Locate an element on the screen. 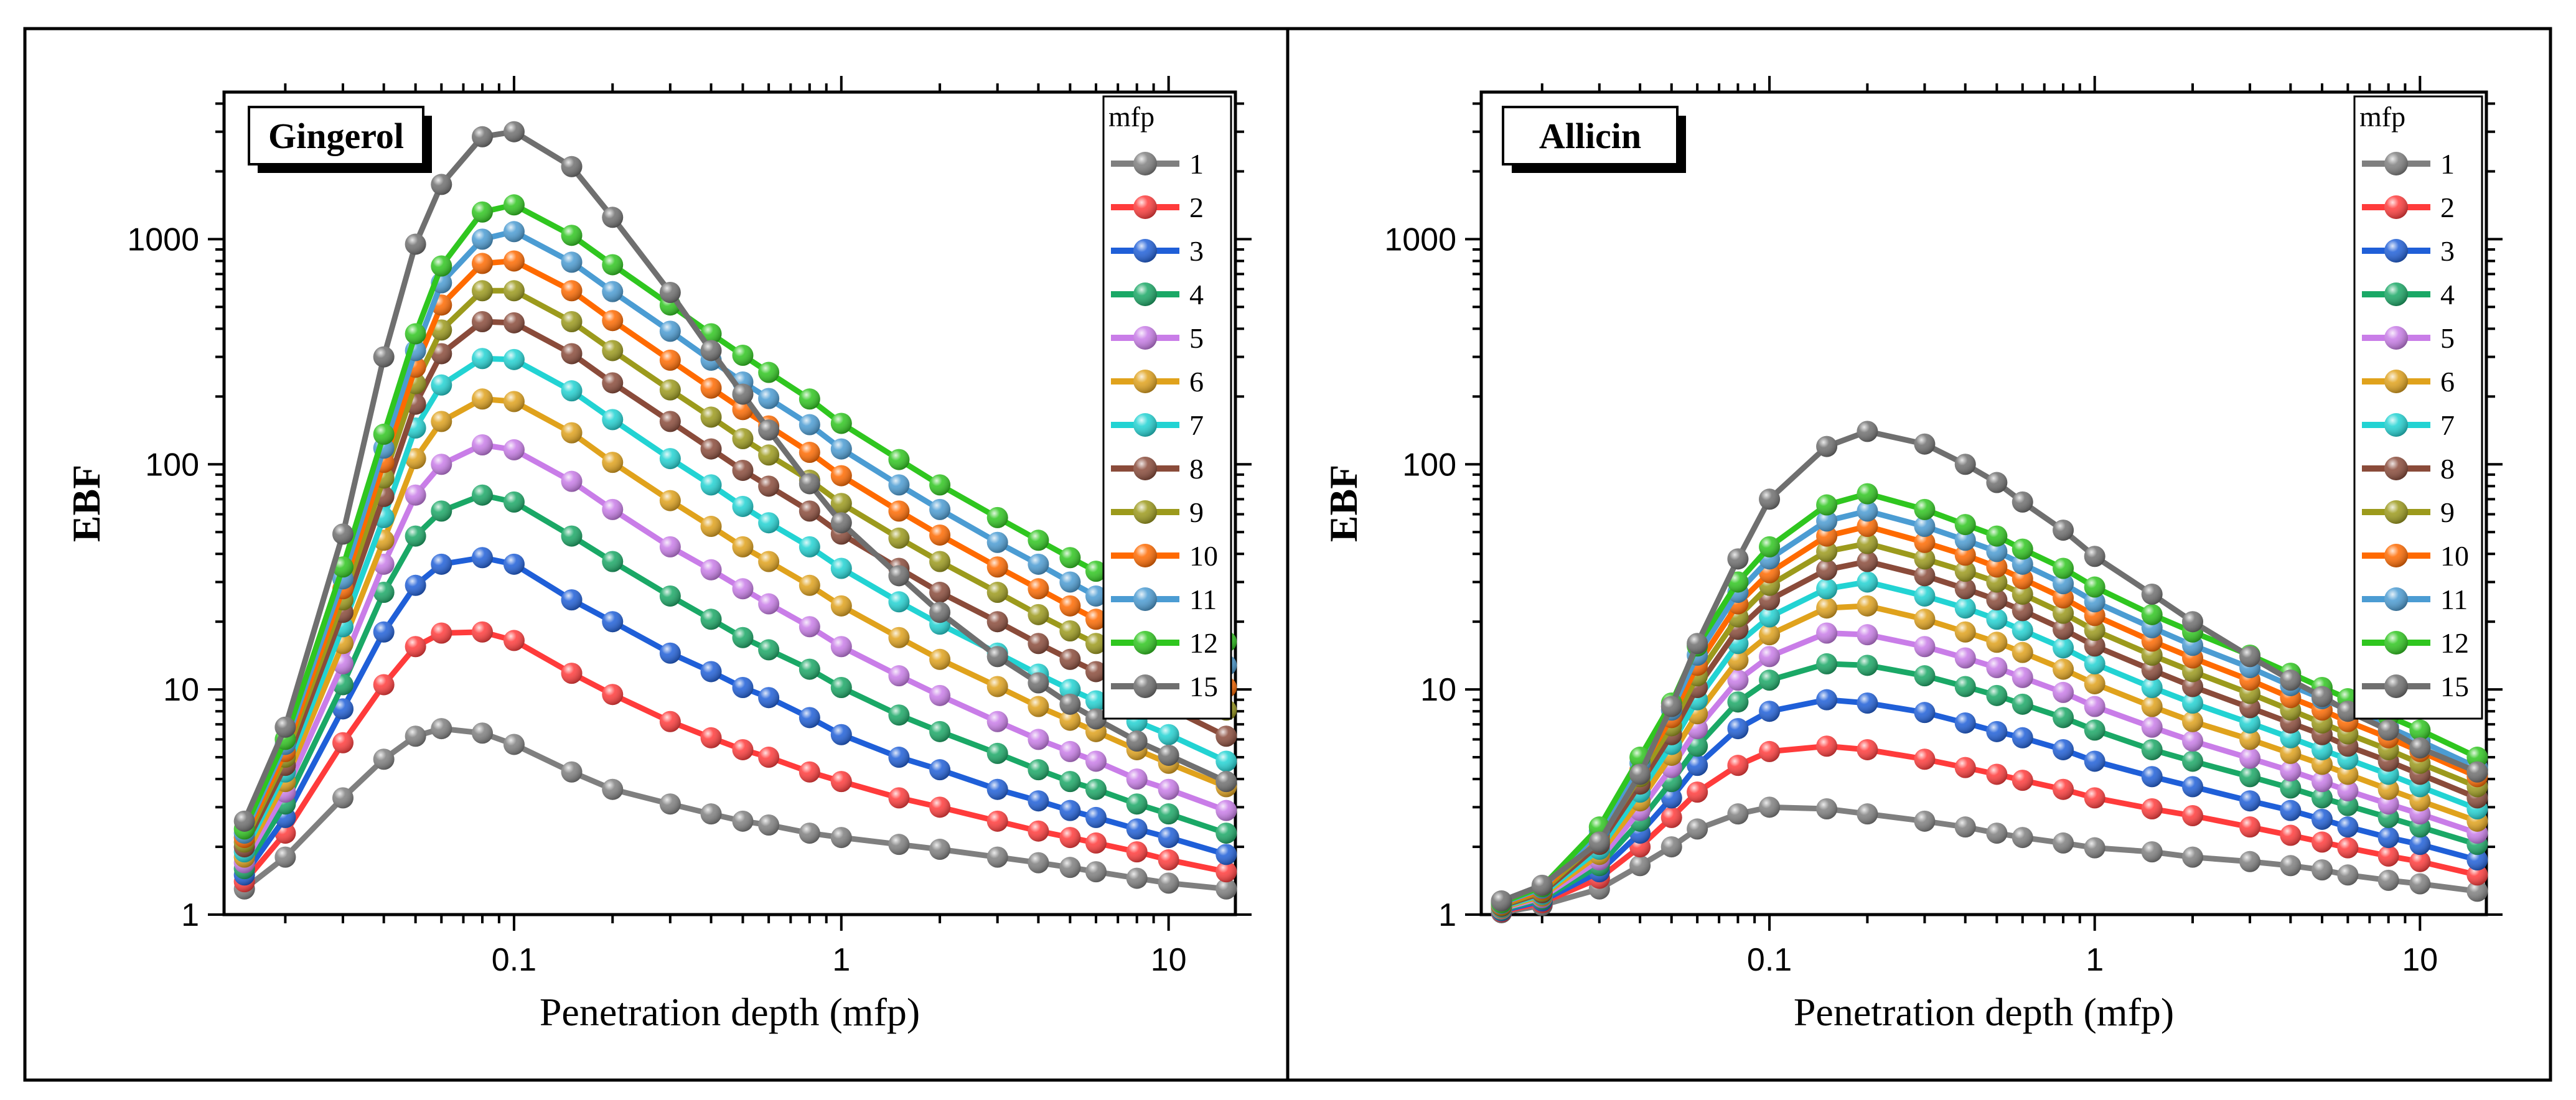 The image size is (2576, 1100). legend-label: 12 is located at coordinates (1203, 643).